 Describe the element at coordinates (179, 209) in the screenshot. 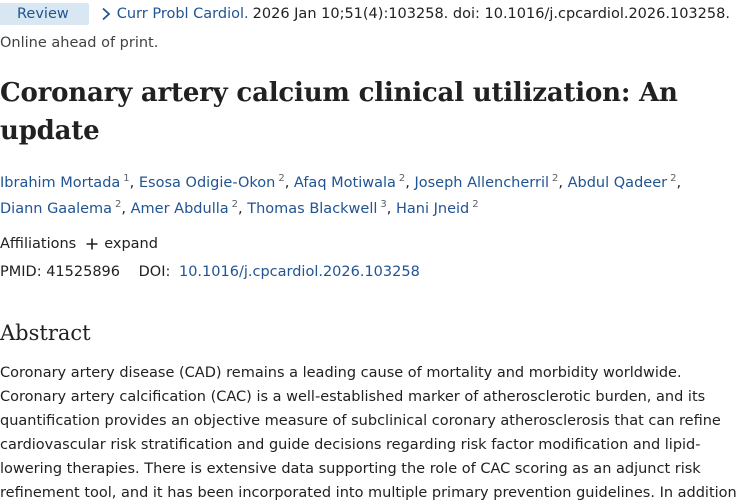

I see `author-link: Amer Abdulla` at that location.